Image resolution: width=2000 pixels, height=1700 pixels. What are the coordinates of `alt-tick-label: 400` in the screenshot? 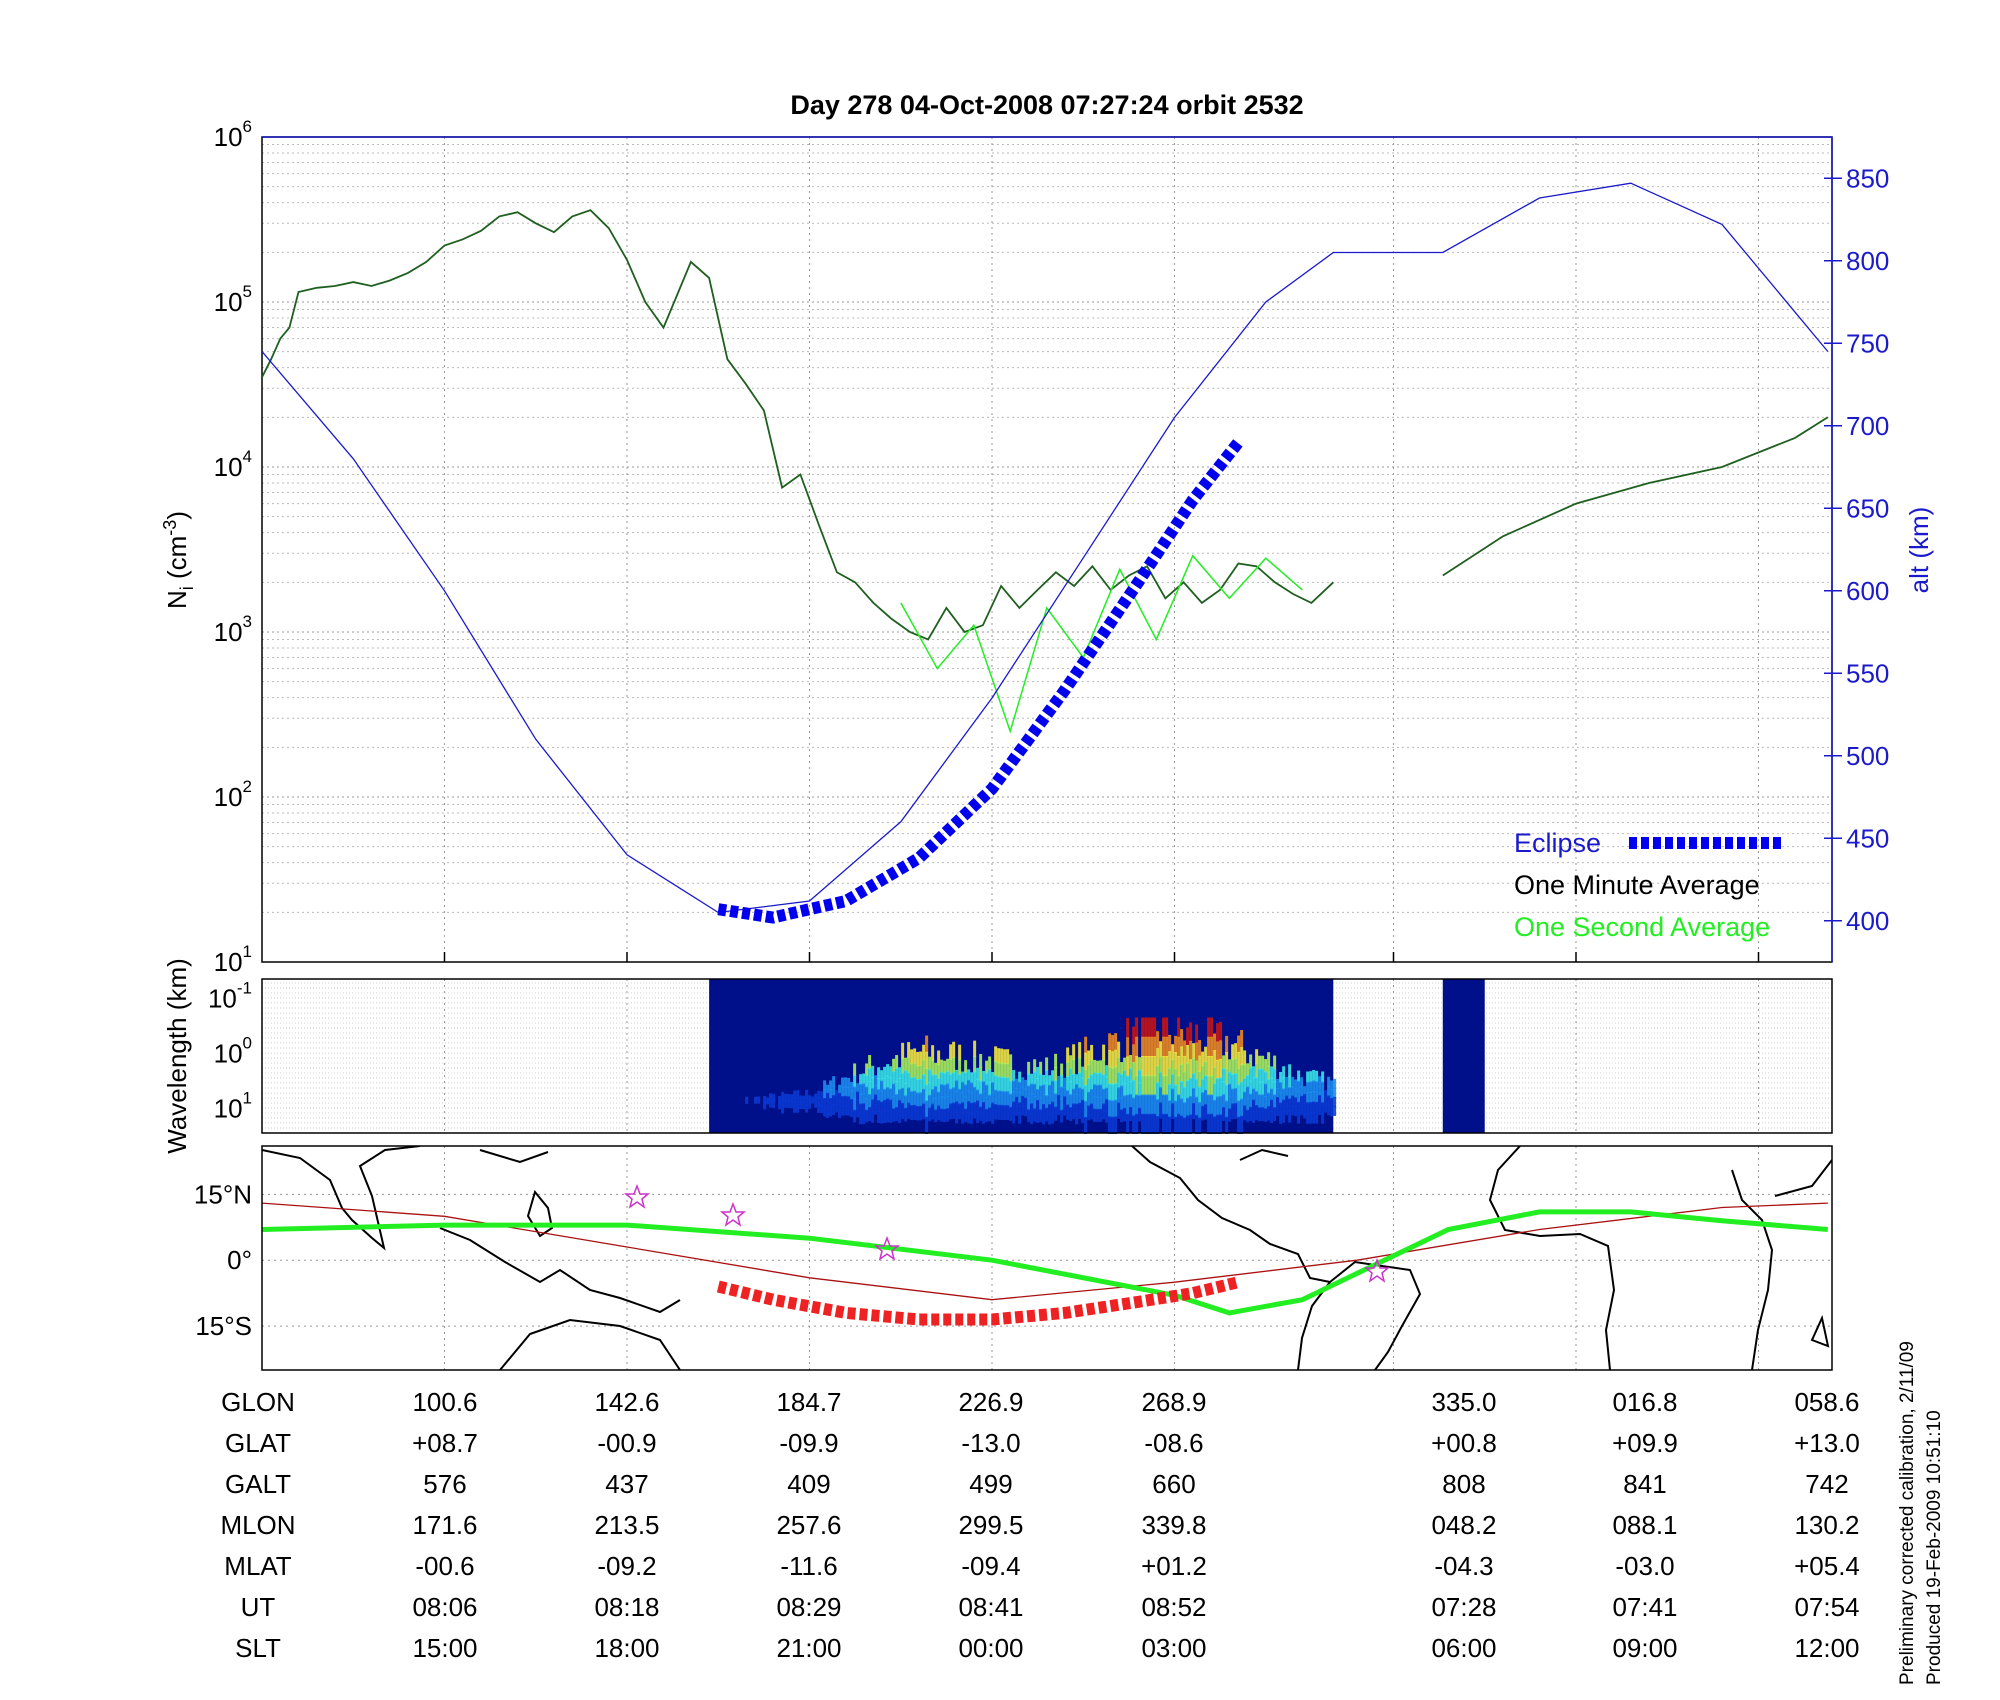 It's located at (1867, 921).